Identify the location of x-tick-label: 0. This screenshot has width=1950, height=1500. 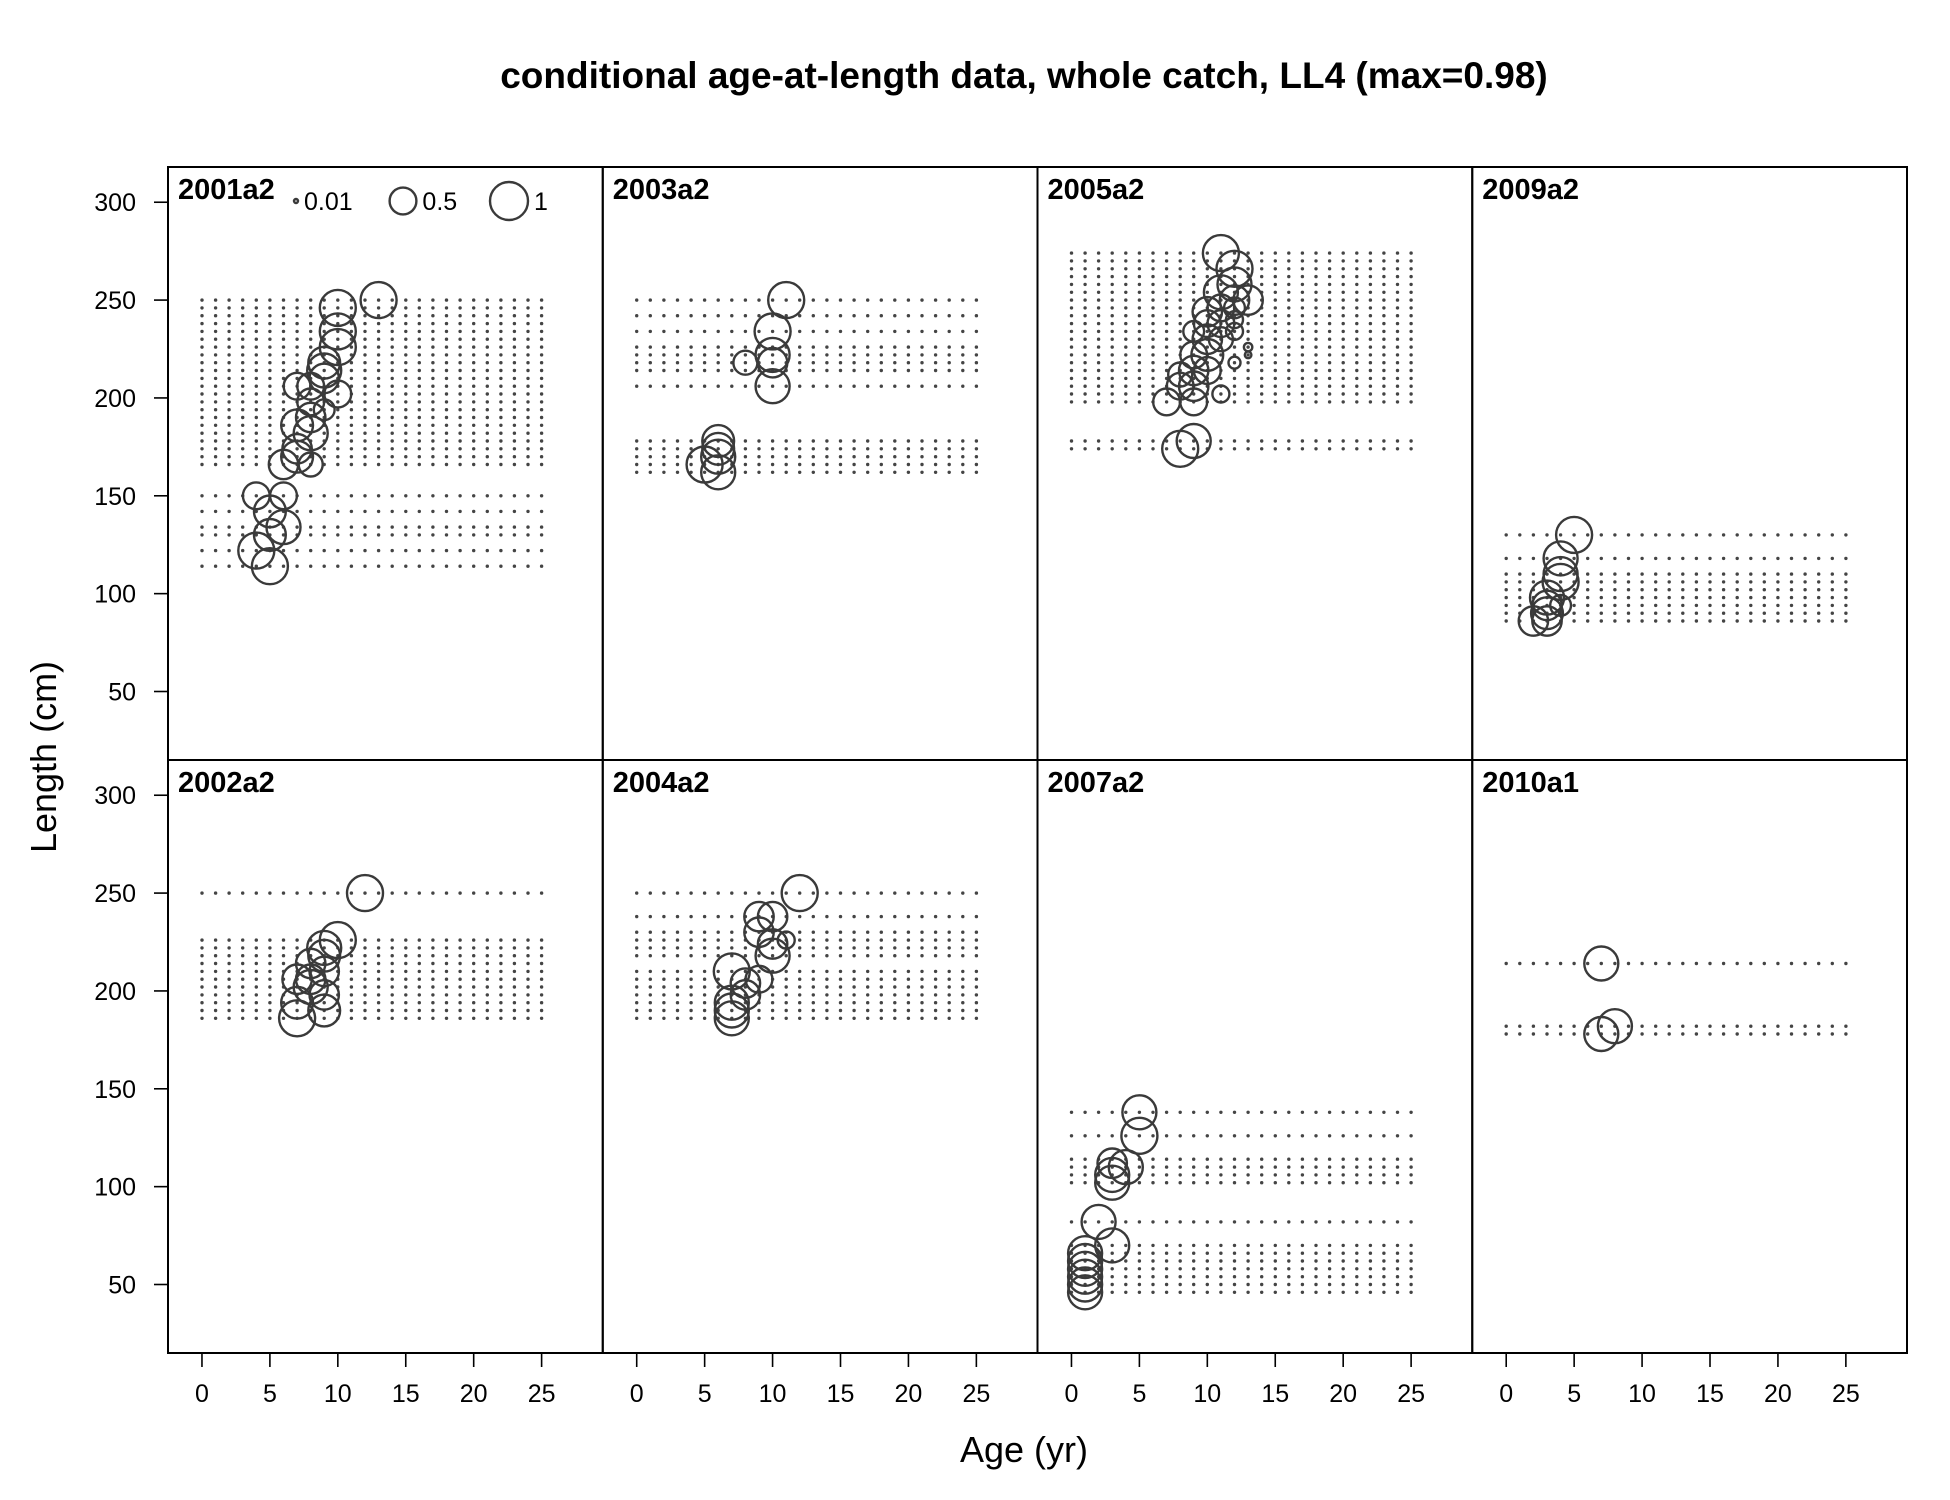
(1072, 1394).